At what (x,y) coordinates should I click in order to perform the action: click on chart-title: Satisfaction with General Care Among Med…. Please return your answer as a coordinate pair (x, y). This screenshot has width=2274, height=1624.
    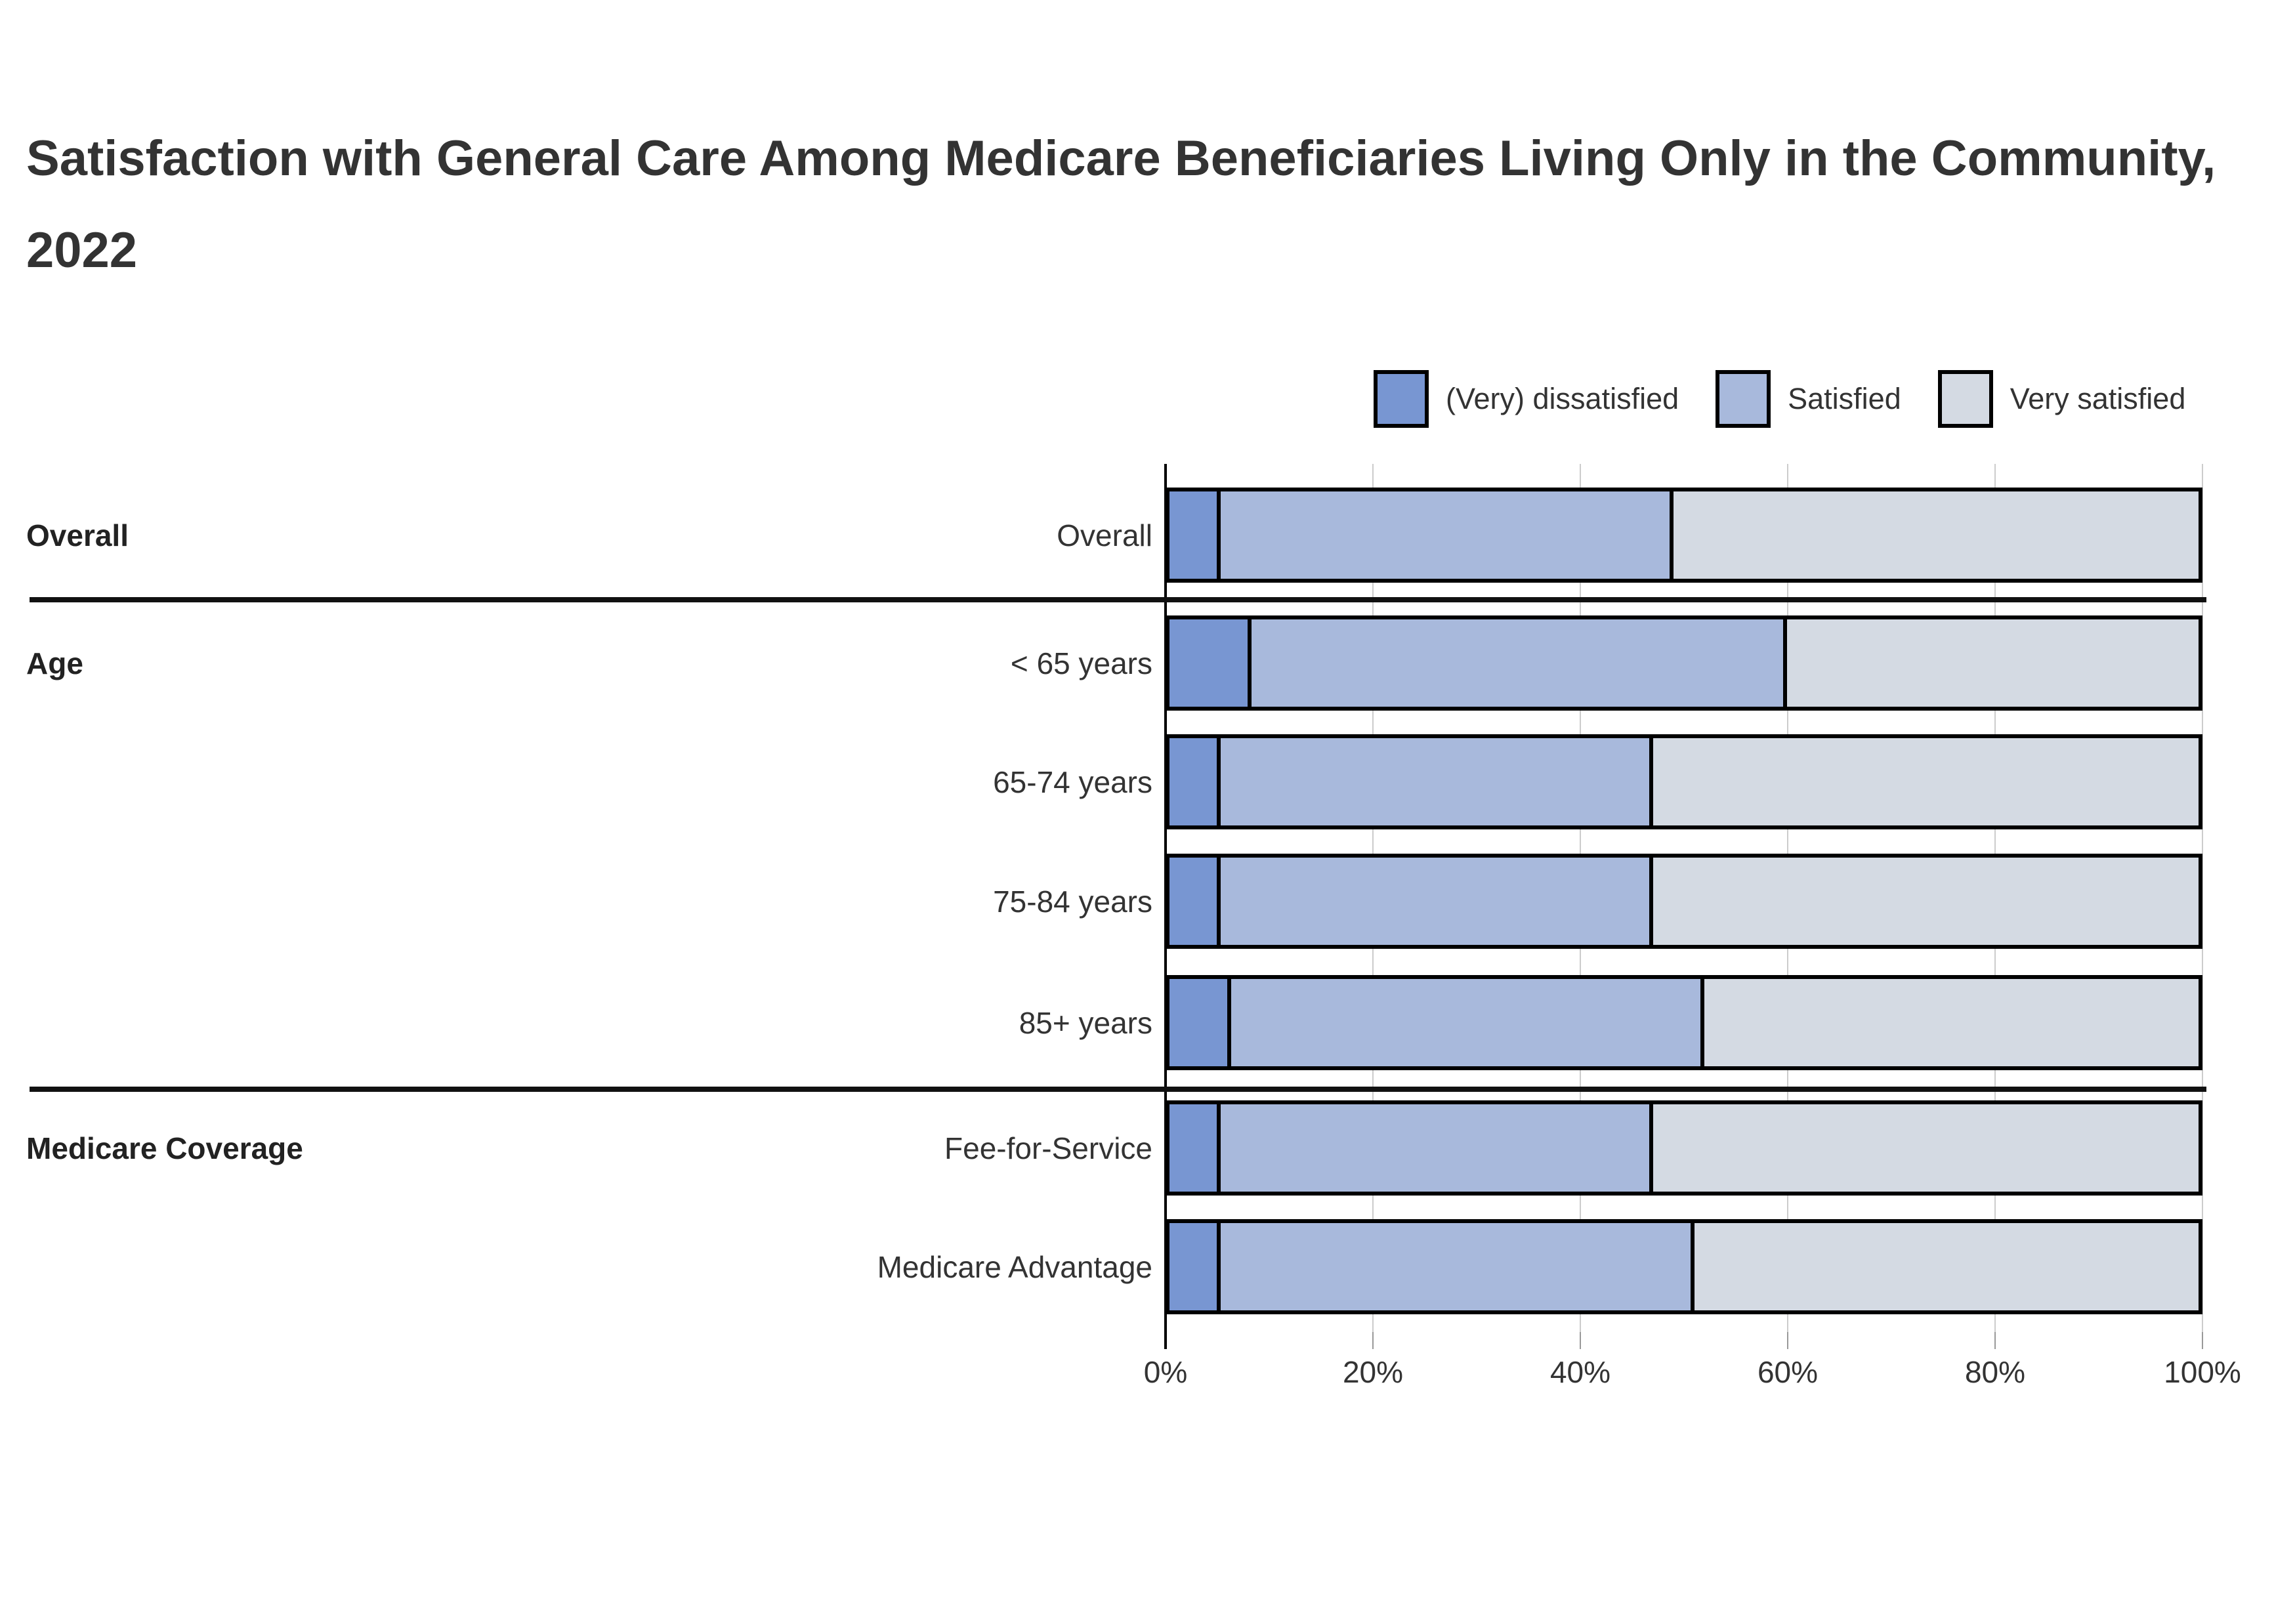
    Looking at the image, I should click on (1121, 205).